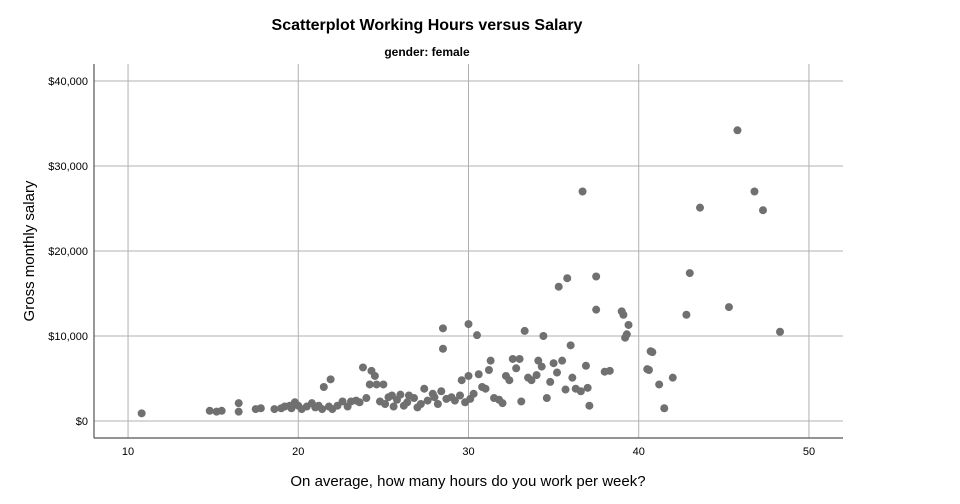  What do you see at coordinates (809, 452) in the screenshot?
I see `x-tick-label: 50` at bounding box center [809, 452].